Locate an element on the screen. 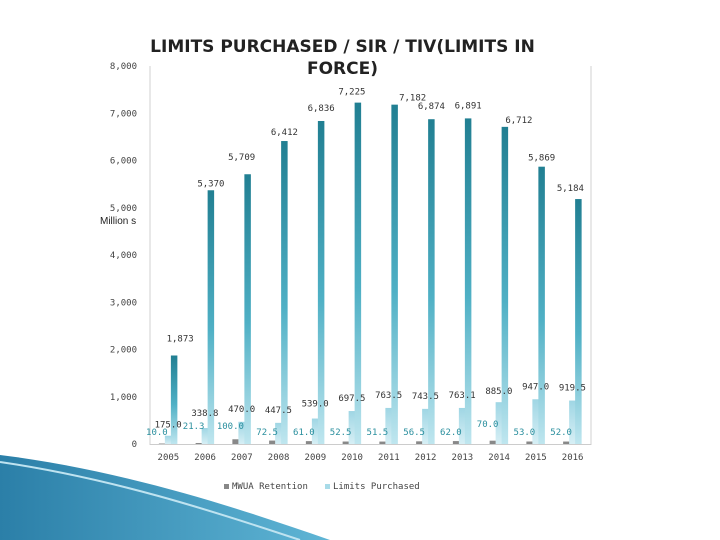 The height and width of the screenshot is (540, 720). x-tick-label: 2009 is located at coordinates (316, 458).